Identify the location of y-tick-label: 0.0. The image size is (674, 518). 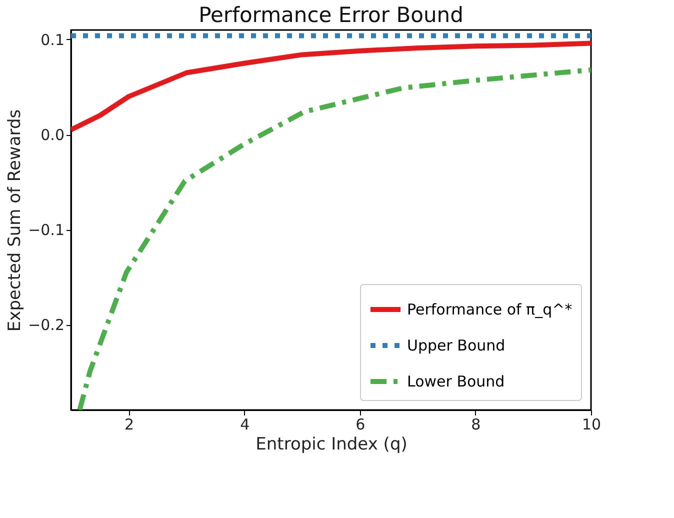
(52, 135).